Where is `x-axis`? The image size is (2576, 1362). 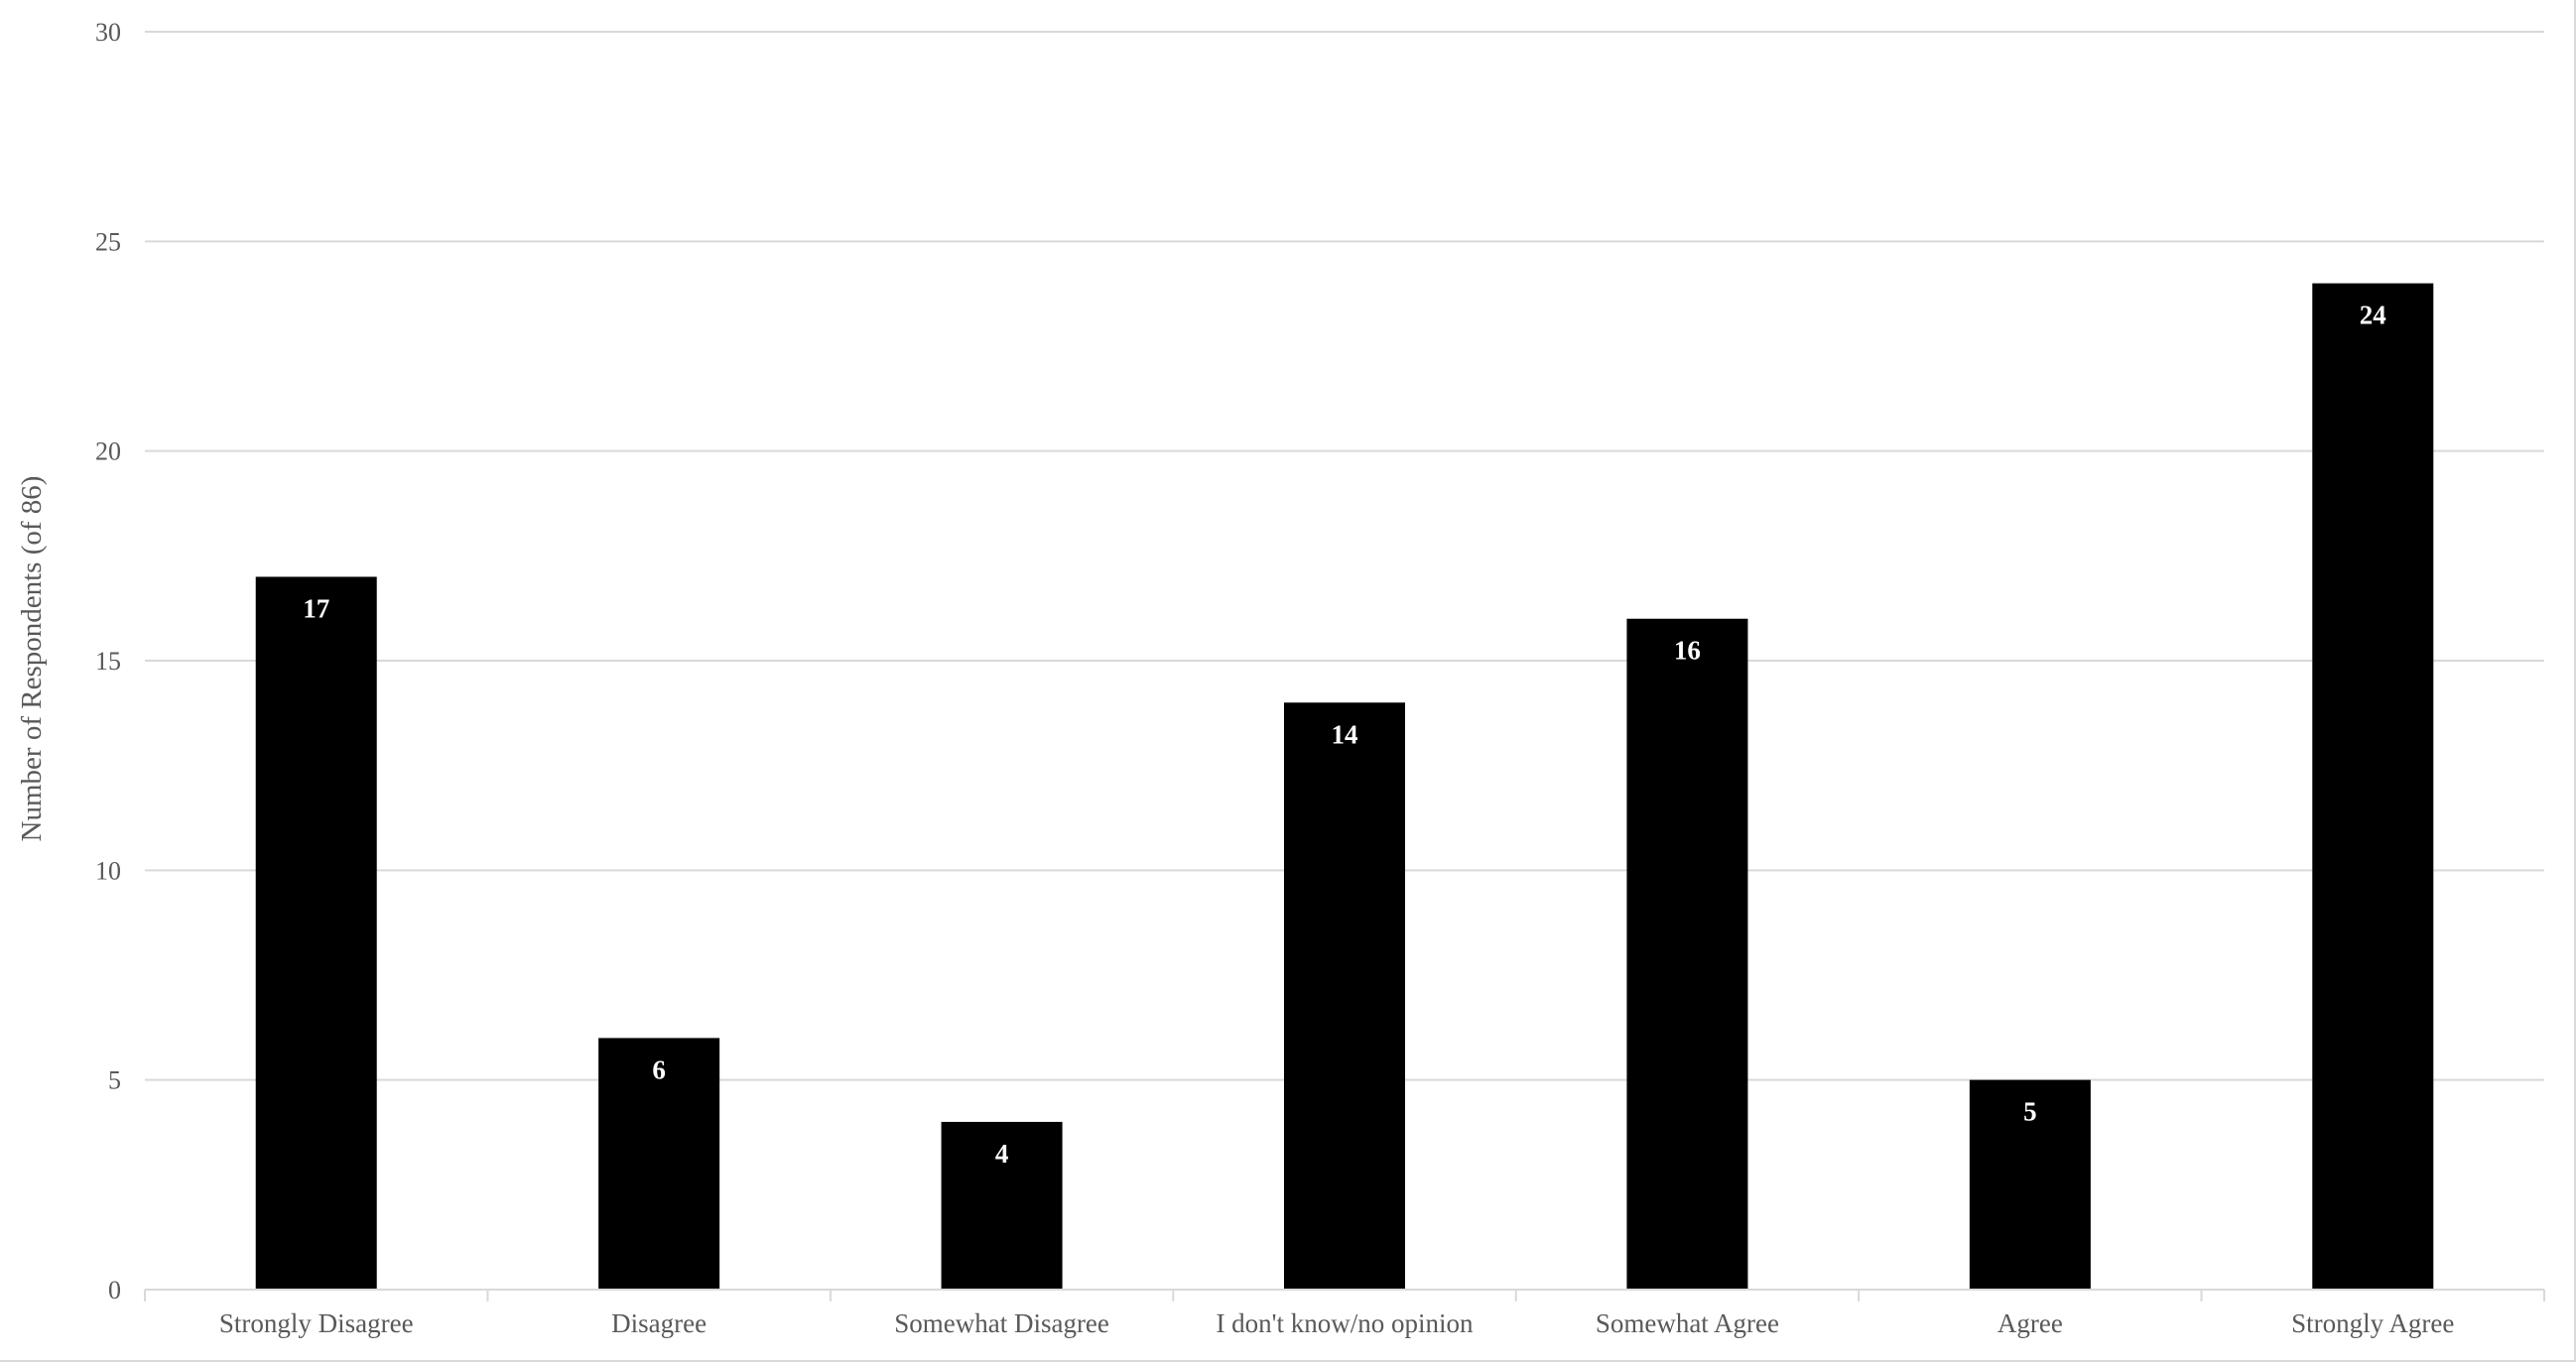 x-axis is located at coordinates (1345, 1295).